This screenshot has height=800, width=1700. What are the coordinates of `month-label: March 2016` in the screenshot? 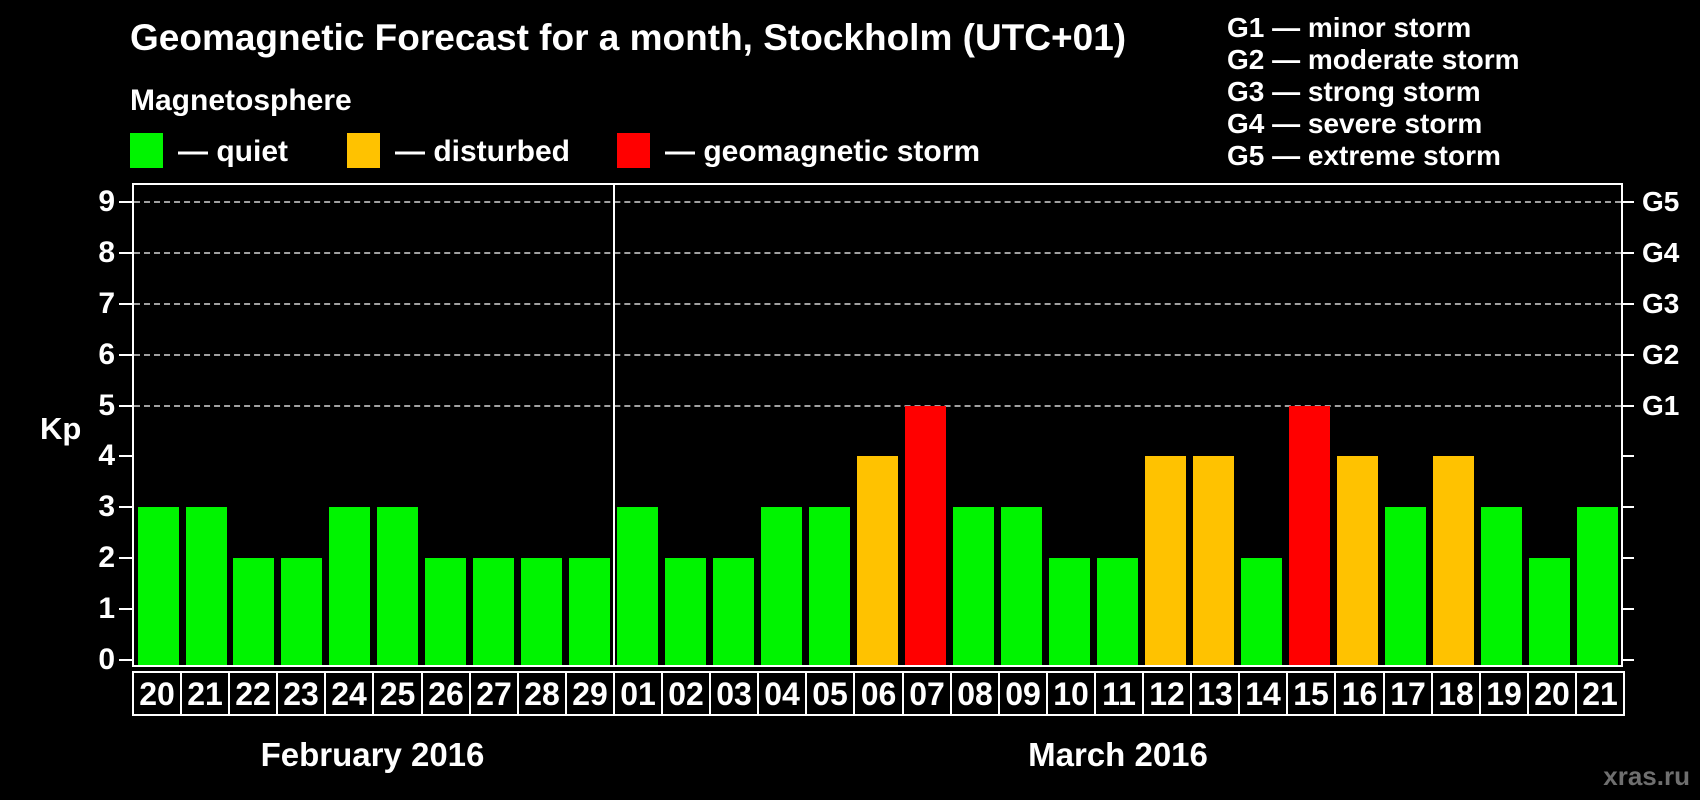 It's located at (1118, 754).